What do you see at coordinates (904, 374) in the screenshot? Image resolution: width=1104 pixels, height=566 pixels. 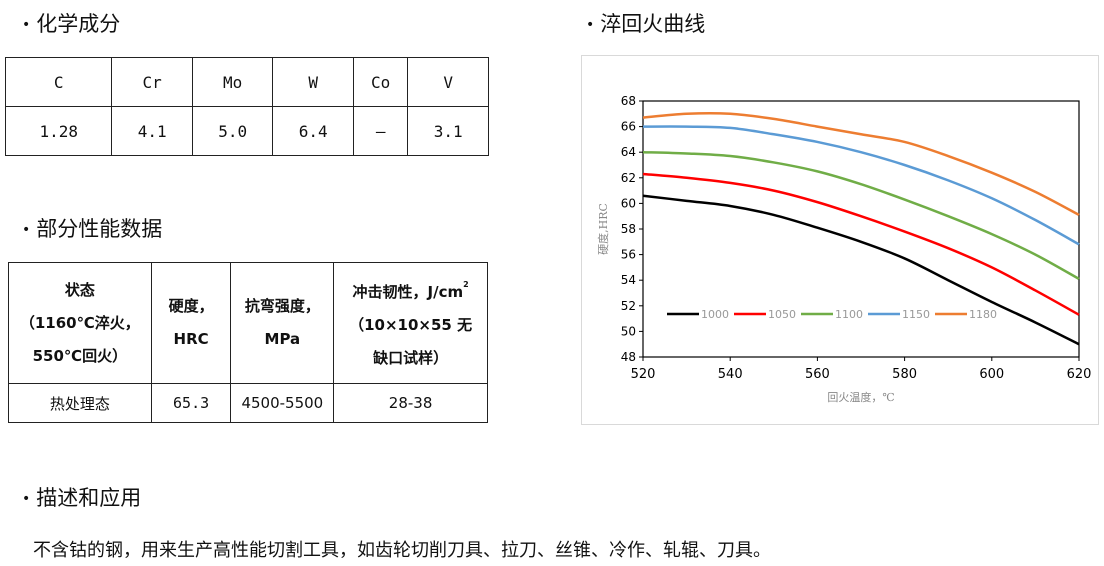 I see `x-tick-label: 580` at bounding box center [904, 374].